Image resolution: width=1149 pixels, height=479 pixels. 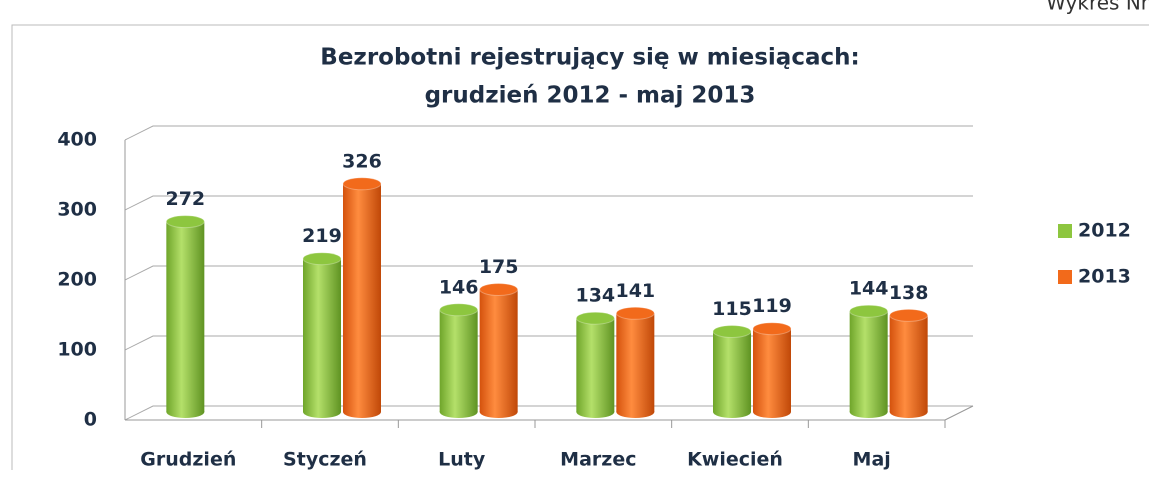 What do you see at coordinates (77, 140) in the screenshot?
I see `y-tick-label: 400` at bounding box center [77, 140].